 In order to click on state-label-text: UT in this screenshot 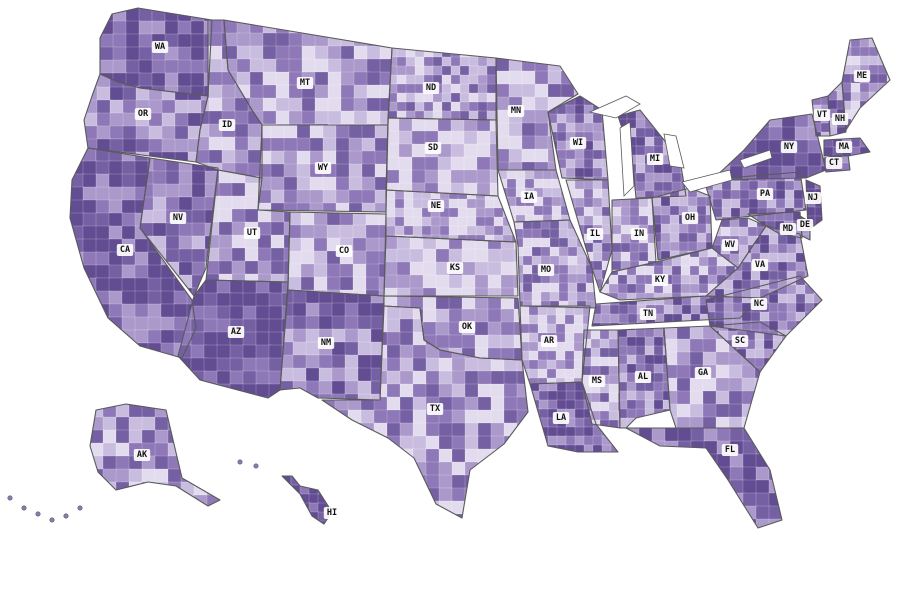, I will do `click(252, 233)`.